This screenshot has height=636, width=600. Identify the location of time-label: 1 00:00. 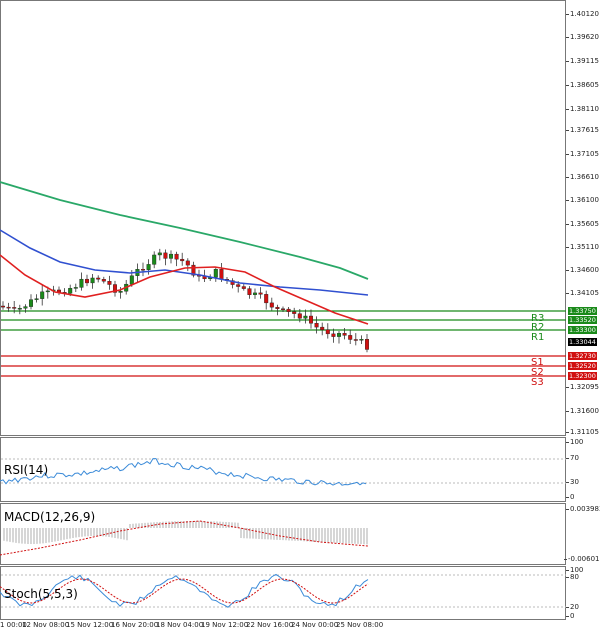
(13, 625).